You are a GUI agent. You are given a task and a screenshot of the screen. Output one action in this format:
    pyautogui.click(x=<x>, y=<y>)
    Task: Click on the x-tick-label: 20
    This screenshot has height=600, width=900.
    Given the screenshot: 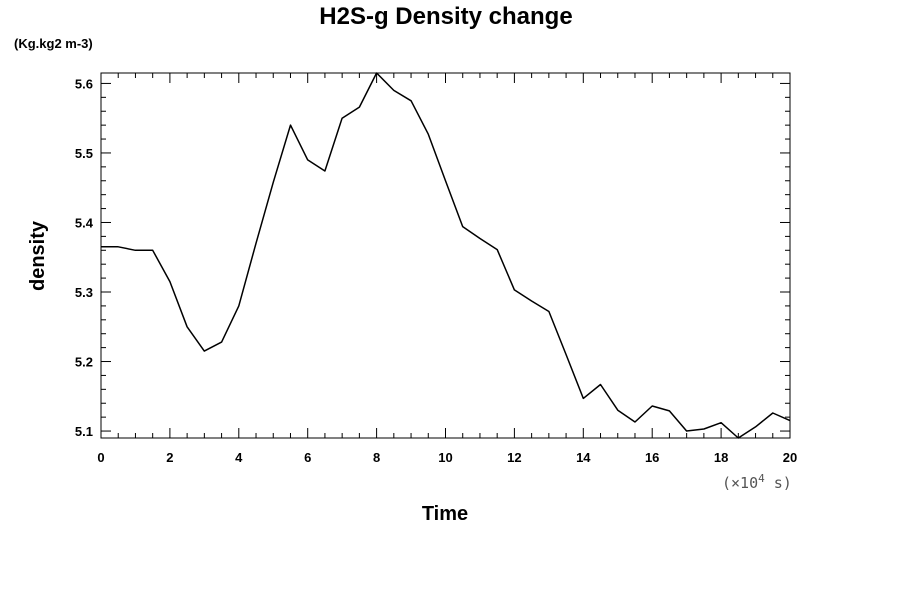 What is the action you would take?
    pyautogui.click(x=790, y=457)
    